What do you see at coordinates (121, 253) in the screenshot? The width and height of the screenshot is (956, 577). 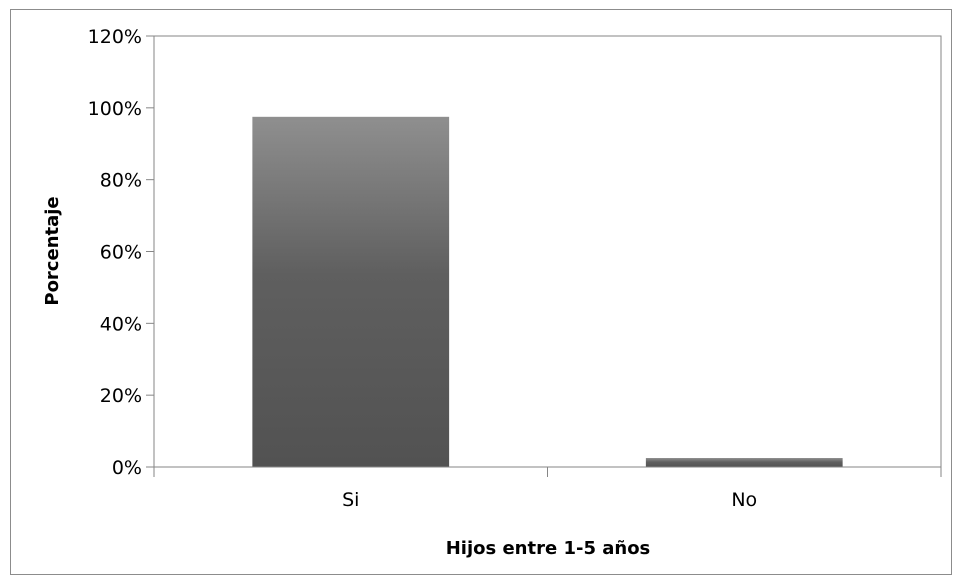 I see `y-tick-label: 60%` at bounding box center [121, 253].